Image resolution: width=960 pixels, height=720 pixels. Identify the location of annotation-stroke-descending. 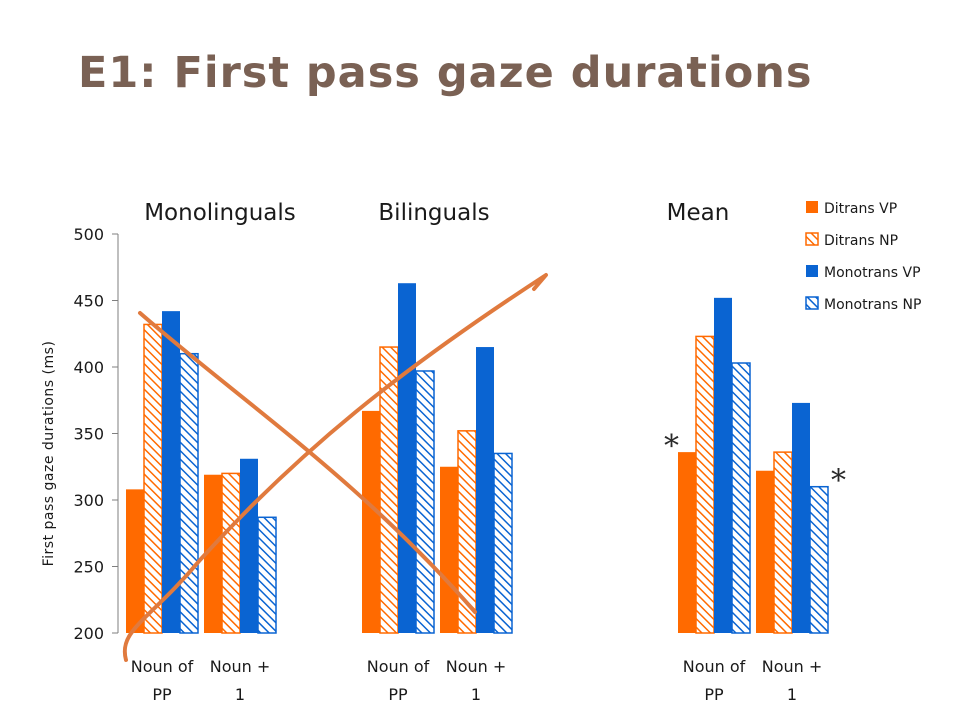
(307, 462).